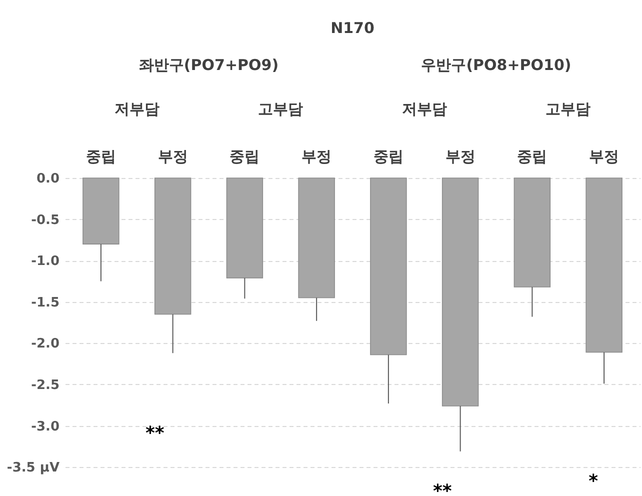  I want to click on text: 우반구(PO8+PO10), so click(496, 65).